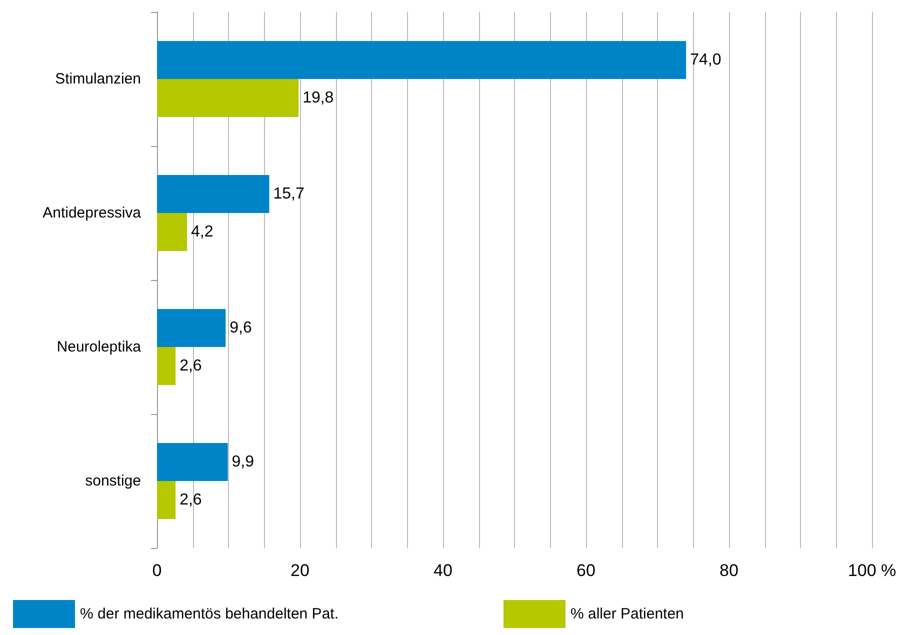  What do you see at coordinates (443, 570) in the screenshot?
I see `x-tick-label: 40` at bounding box center [443, 570].